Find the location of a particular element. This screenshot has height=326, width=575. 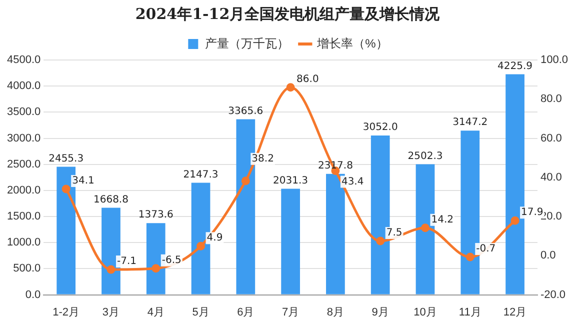

y-tick-label: 3500.0 is located at coordinates (23, 112).